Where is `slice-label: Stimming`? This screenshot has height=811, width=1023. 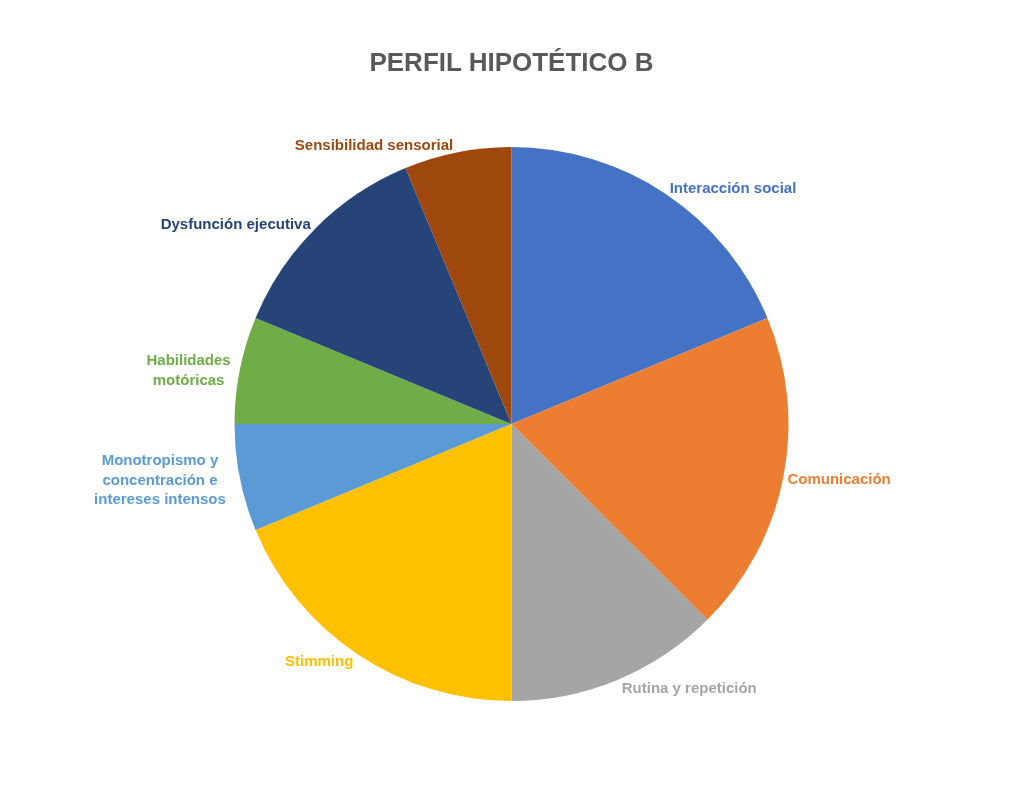 slice-label: Stimming is located at coordinates (319, 660).